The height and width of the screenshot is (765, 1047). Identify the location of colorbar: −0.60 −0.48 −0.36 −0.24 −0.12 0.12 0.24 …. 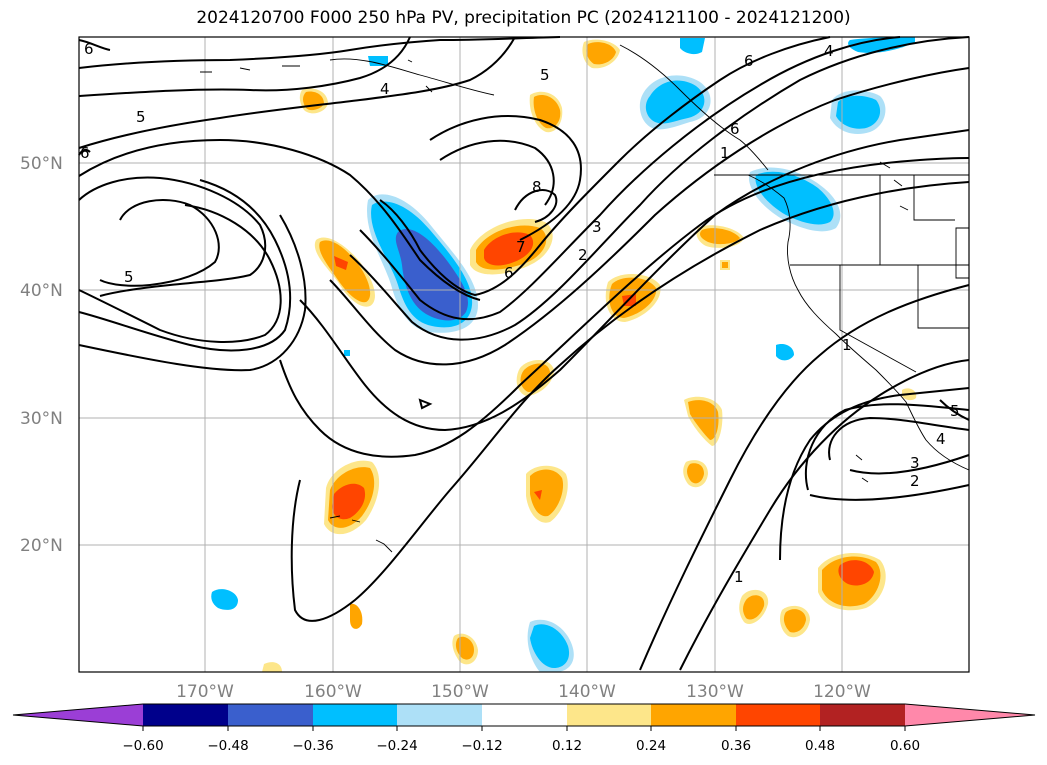
(524, 728).